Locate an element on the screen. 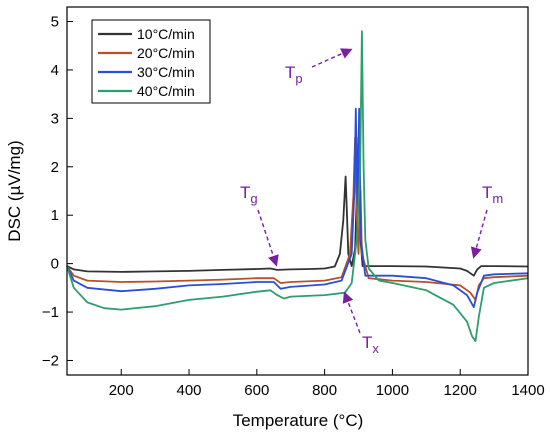 The height and width of the screenshot is (440, 550). legend: 10°C/min 20°C/min 30°C/min 40°C/min is located at coordinates (151, 61).